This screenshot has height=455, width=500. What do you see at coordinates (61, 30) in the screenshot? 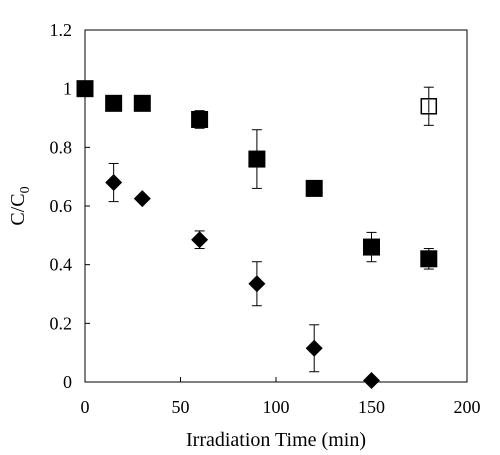
I see `y-tick-label: 1.2` at bounding box center [61, 30].